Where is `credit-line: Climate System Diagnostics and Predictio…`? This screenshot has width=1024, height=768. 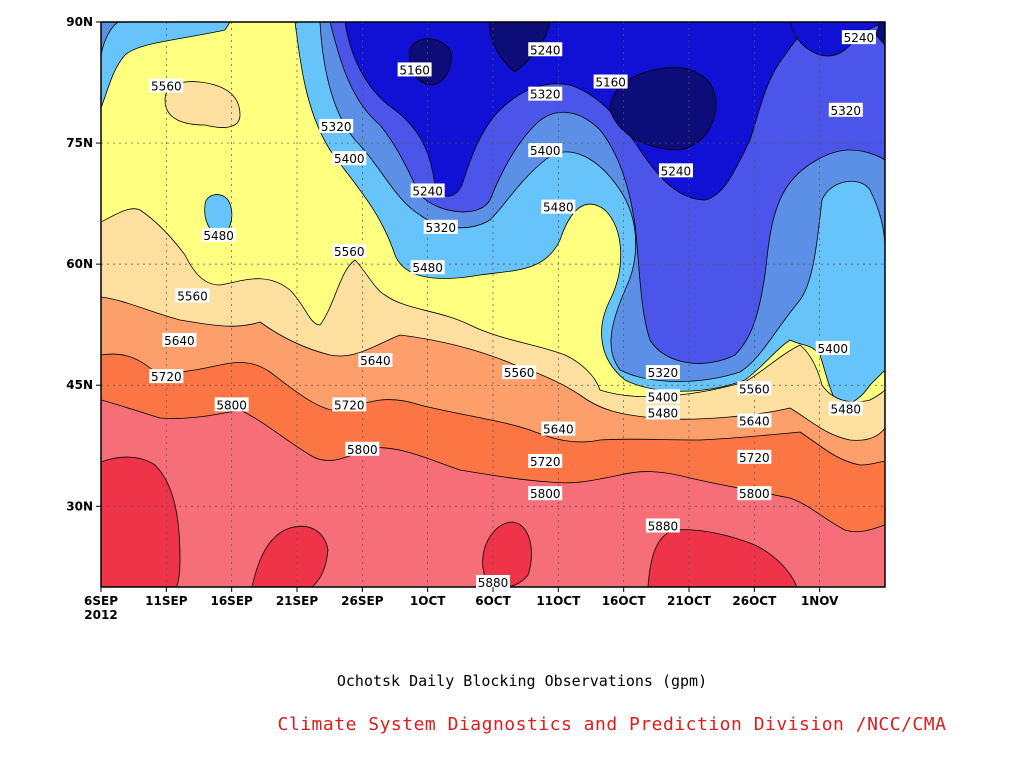 credit-line: Climate System Diagnostics and Predictio… is located at coordinates (612, 724).